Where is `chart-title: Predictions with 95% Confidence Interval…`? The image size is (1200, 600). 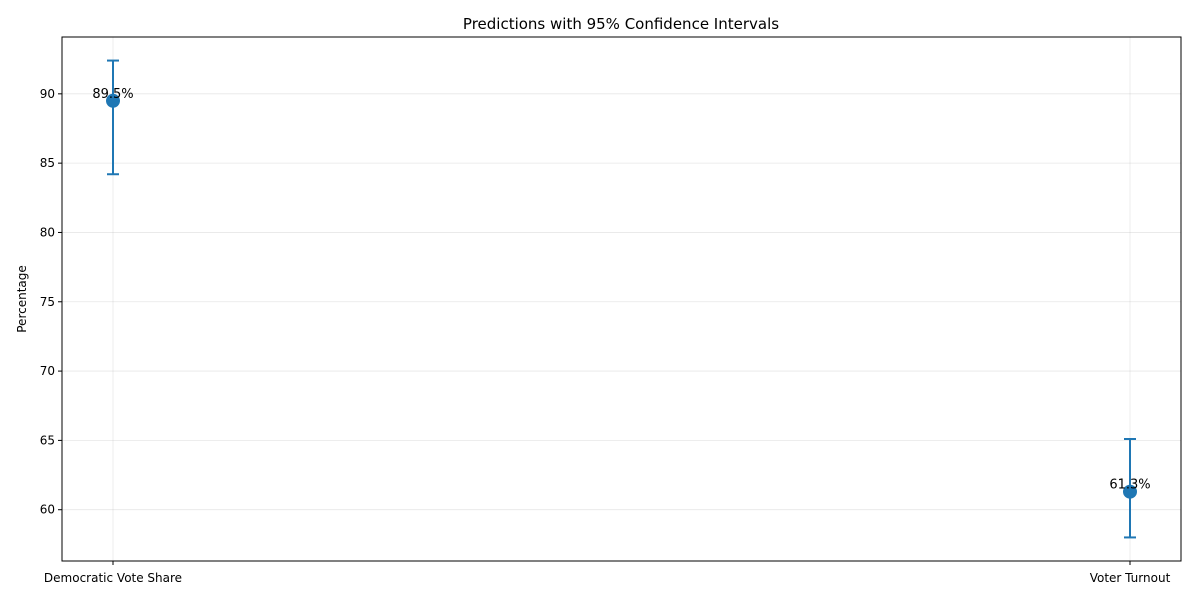 chart-title: Predictions with 95% Confidence Interval… is located at coordinates (621, 24).